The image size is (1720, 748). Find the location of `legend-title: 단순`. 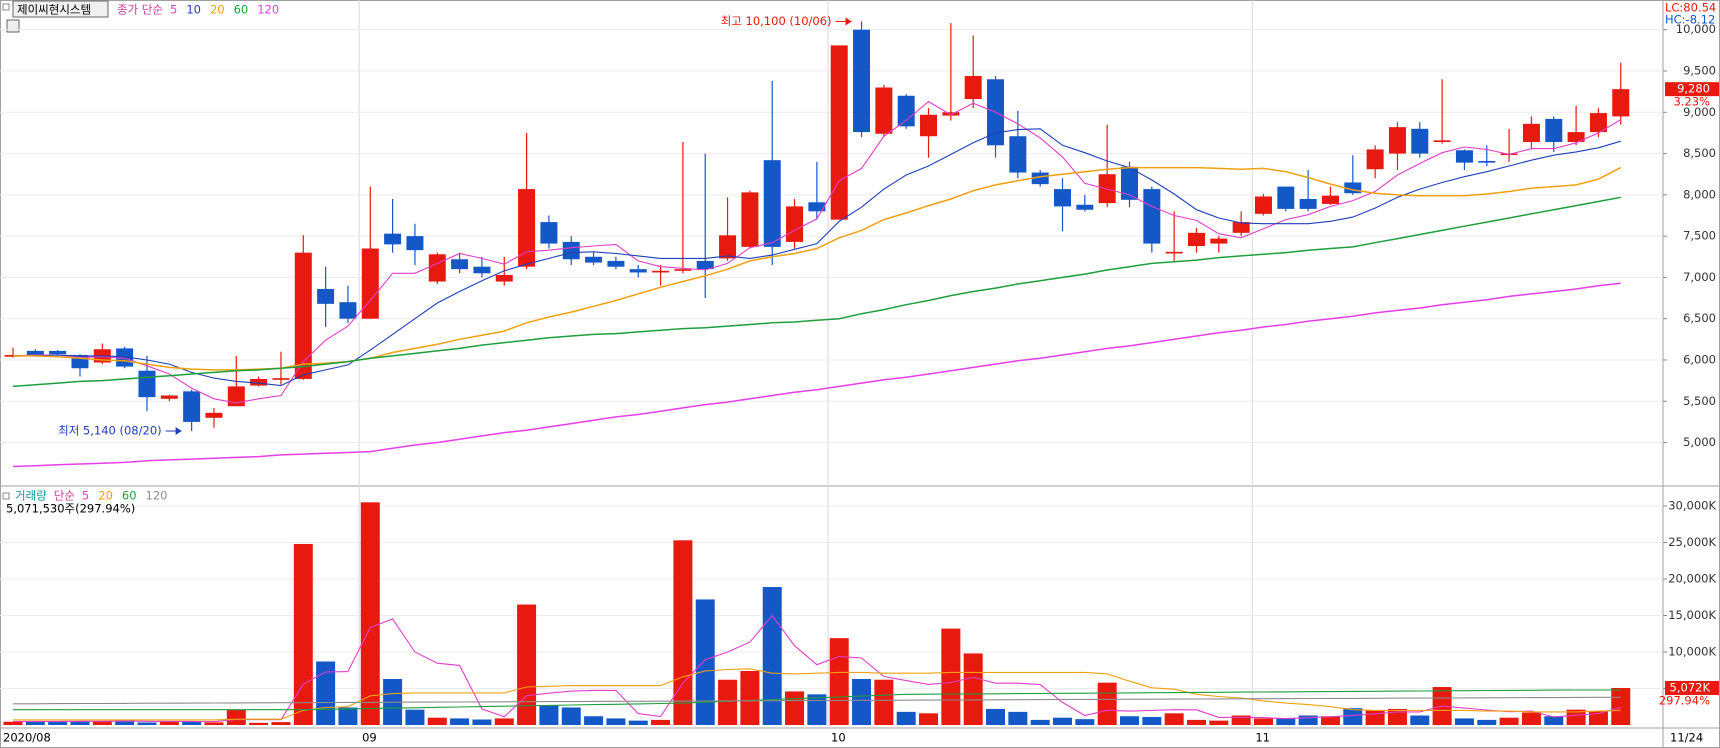

legend-title: 단순 is located at coordinates (64, 496).